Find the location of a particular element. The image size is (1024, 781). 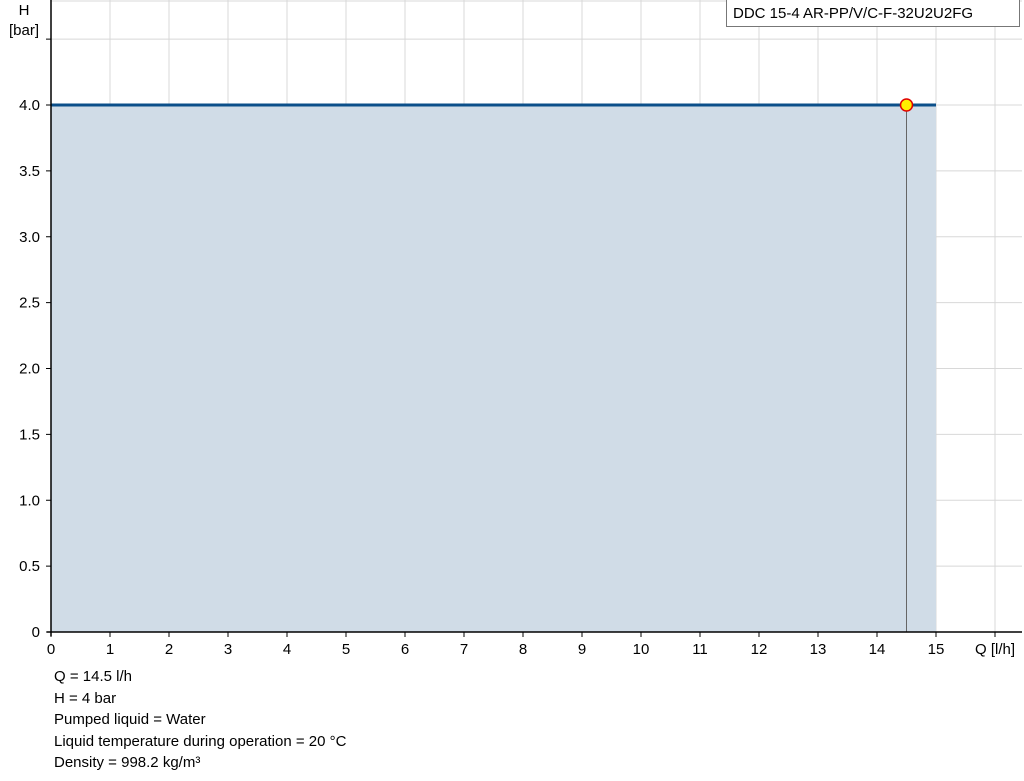

x-tick-label: 9 is located at coordinates (582, 649).